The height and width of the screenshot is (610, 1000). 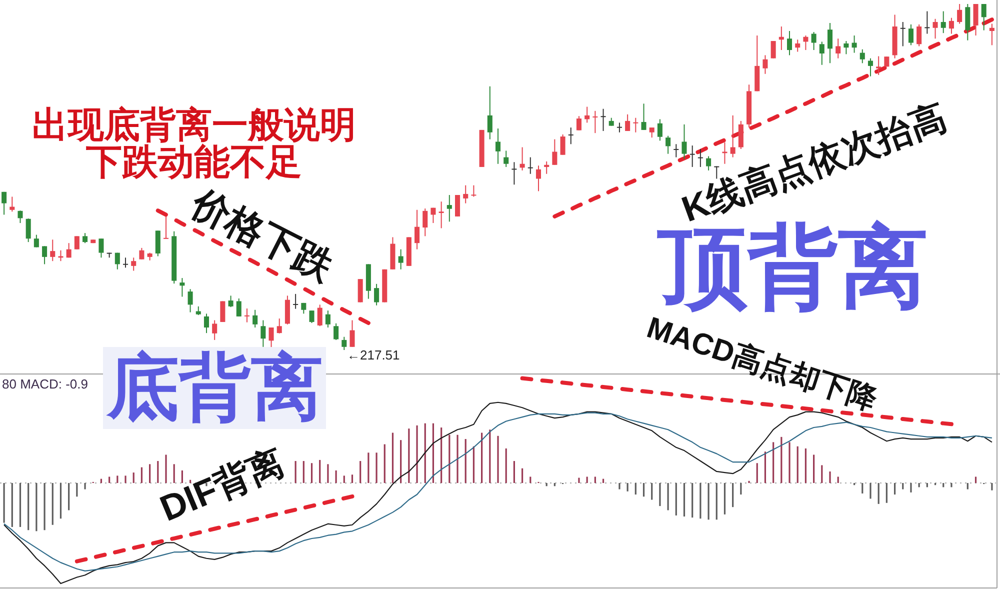 What do you see at coordinates (214, 388) in the screenshot?
I see `annotation: 底背离` at bounding box center [214, 388].